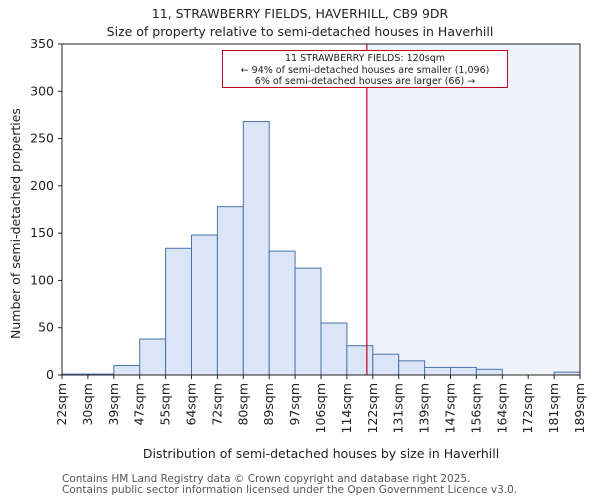 The image size is (600, 500). Describe the element at coordinates (320, 408) in the screenshot. I see `x-tick-label: 106sqm` at that location.